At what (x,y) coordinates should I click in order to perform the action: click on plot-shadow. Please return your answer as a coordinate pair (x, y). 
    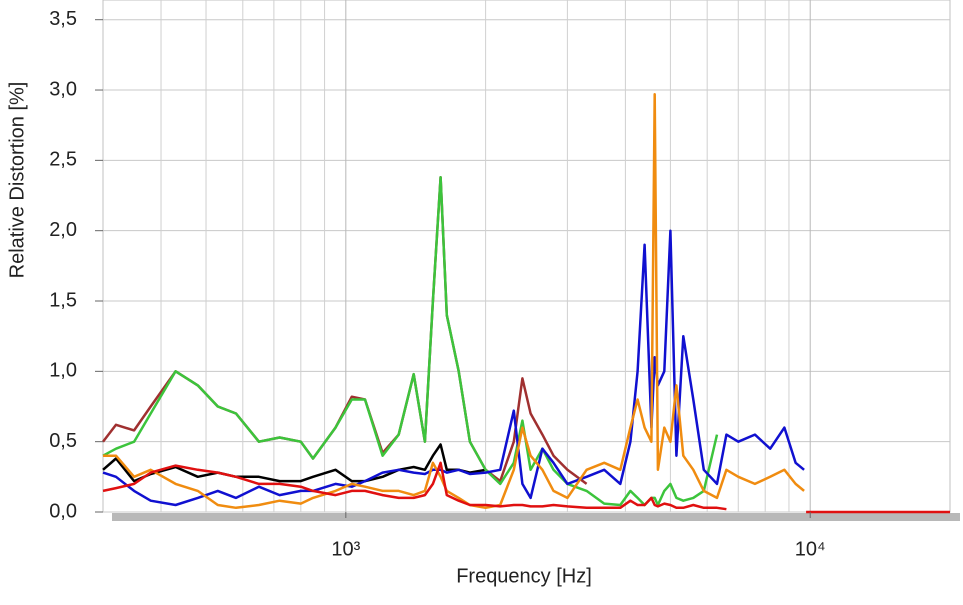
    Looking at the image, I should click on (536, 517).